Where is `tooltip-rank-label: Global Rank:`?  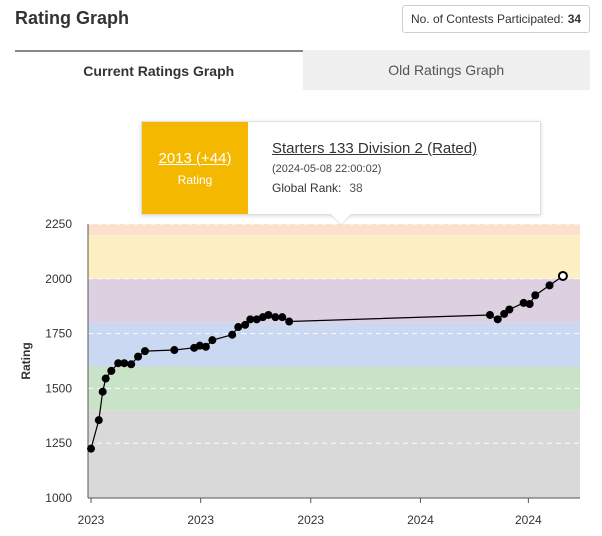
tooltip-rank-label: Global Rank: is located at coordinates (307, 188).